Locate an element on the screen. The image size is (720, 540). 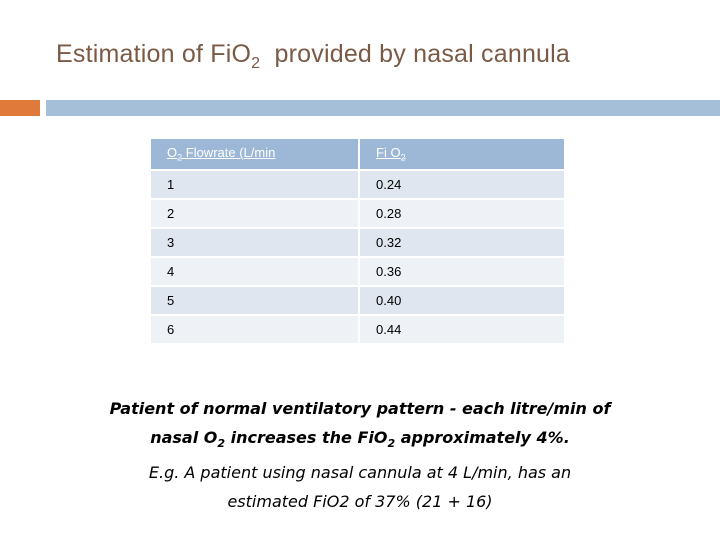
table-row: 4 0.36 is located at coordinates (357, 271).